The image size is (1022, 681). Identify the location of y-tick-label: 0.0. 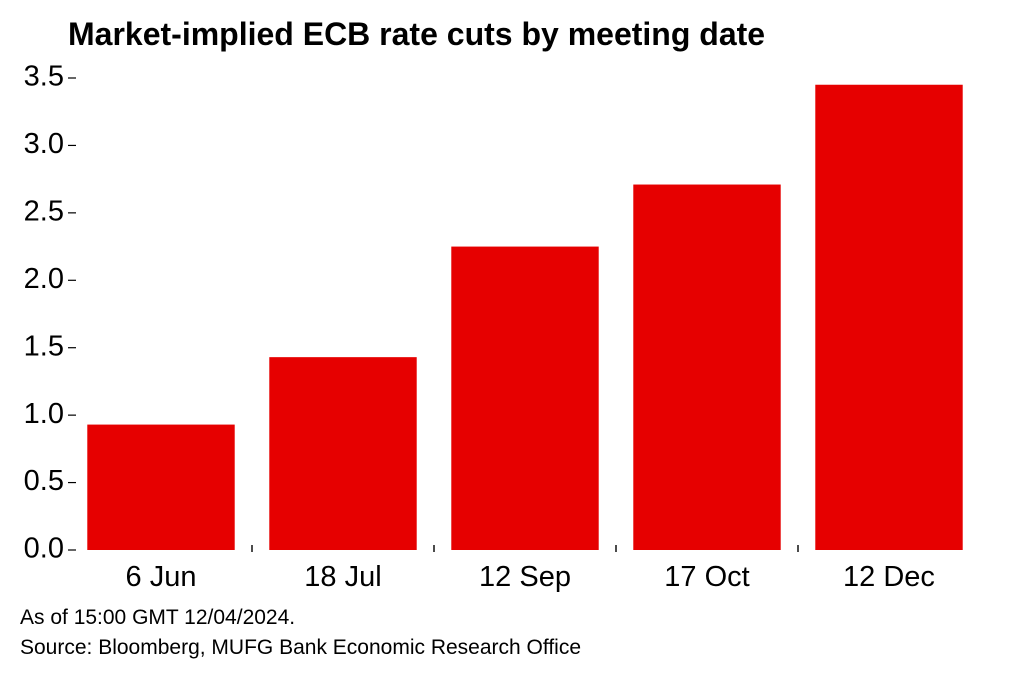
(44, 549).